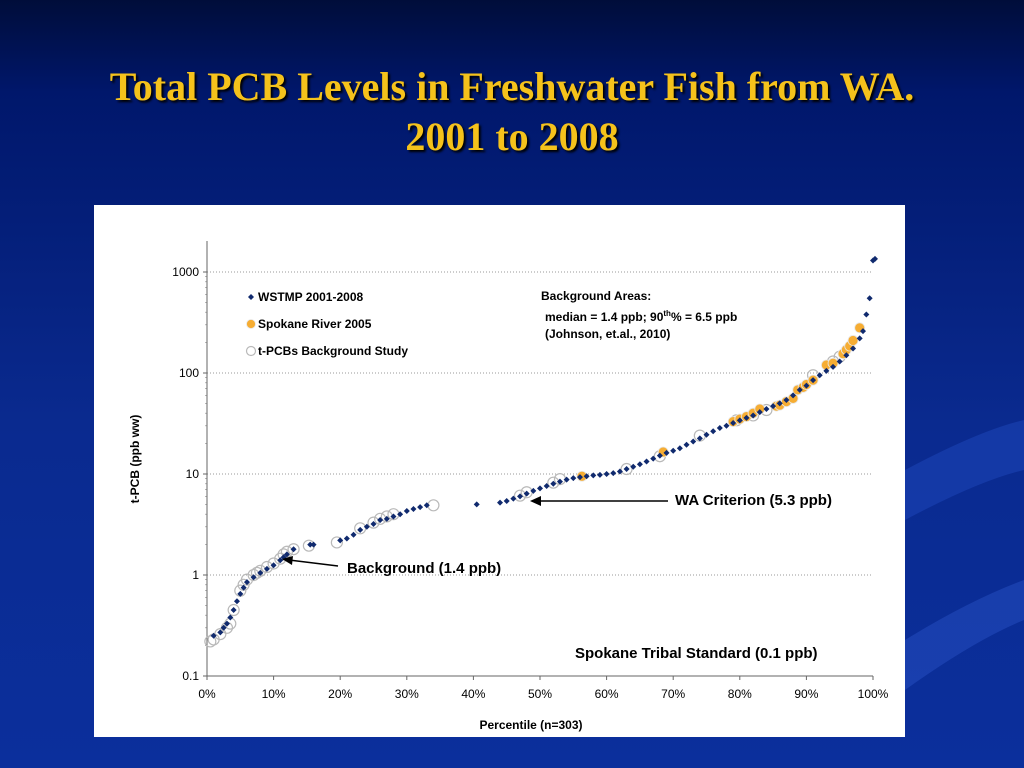 The image size is (1024, 768). I want to click on y-tick-label: 10, so click(193, 474).